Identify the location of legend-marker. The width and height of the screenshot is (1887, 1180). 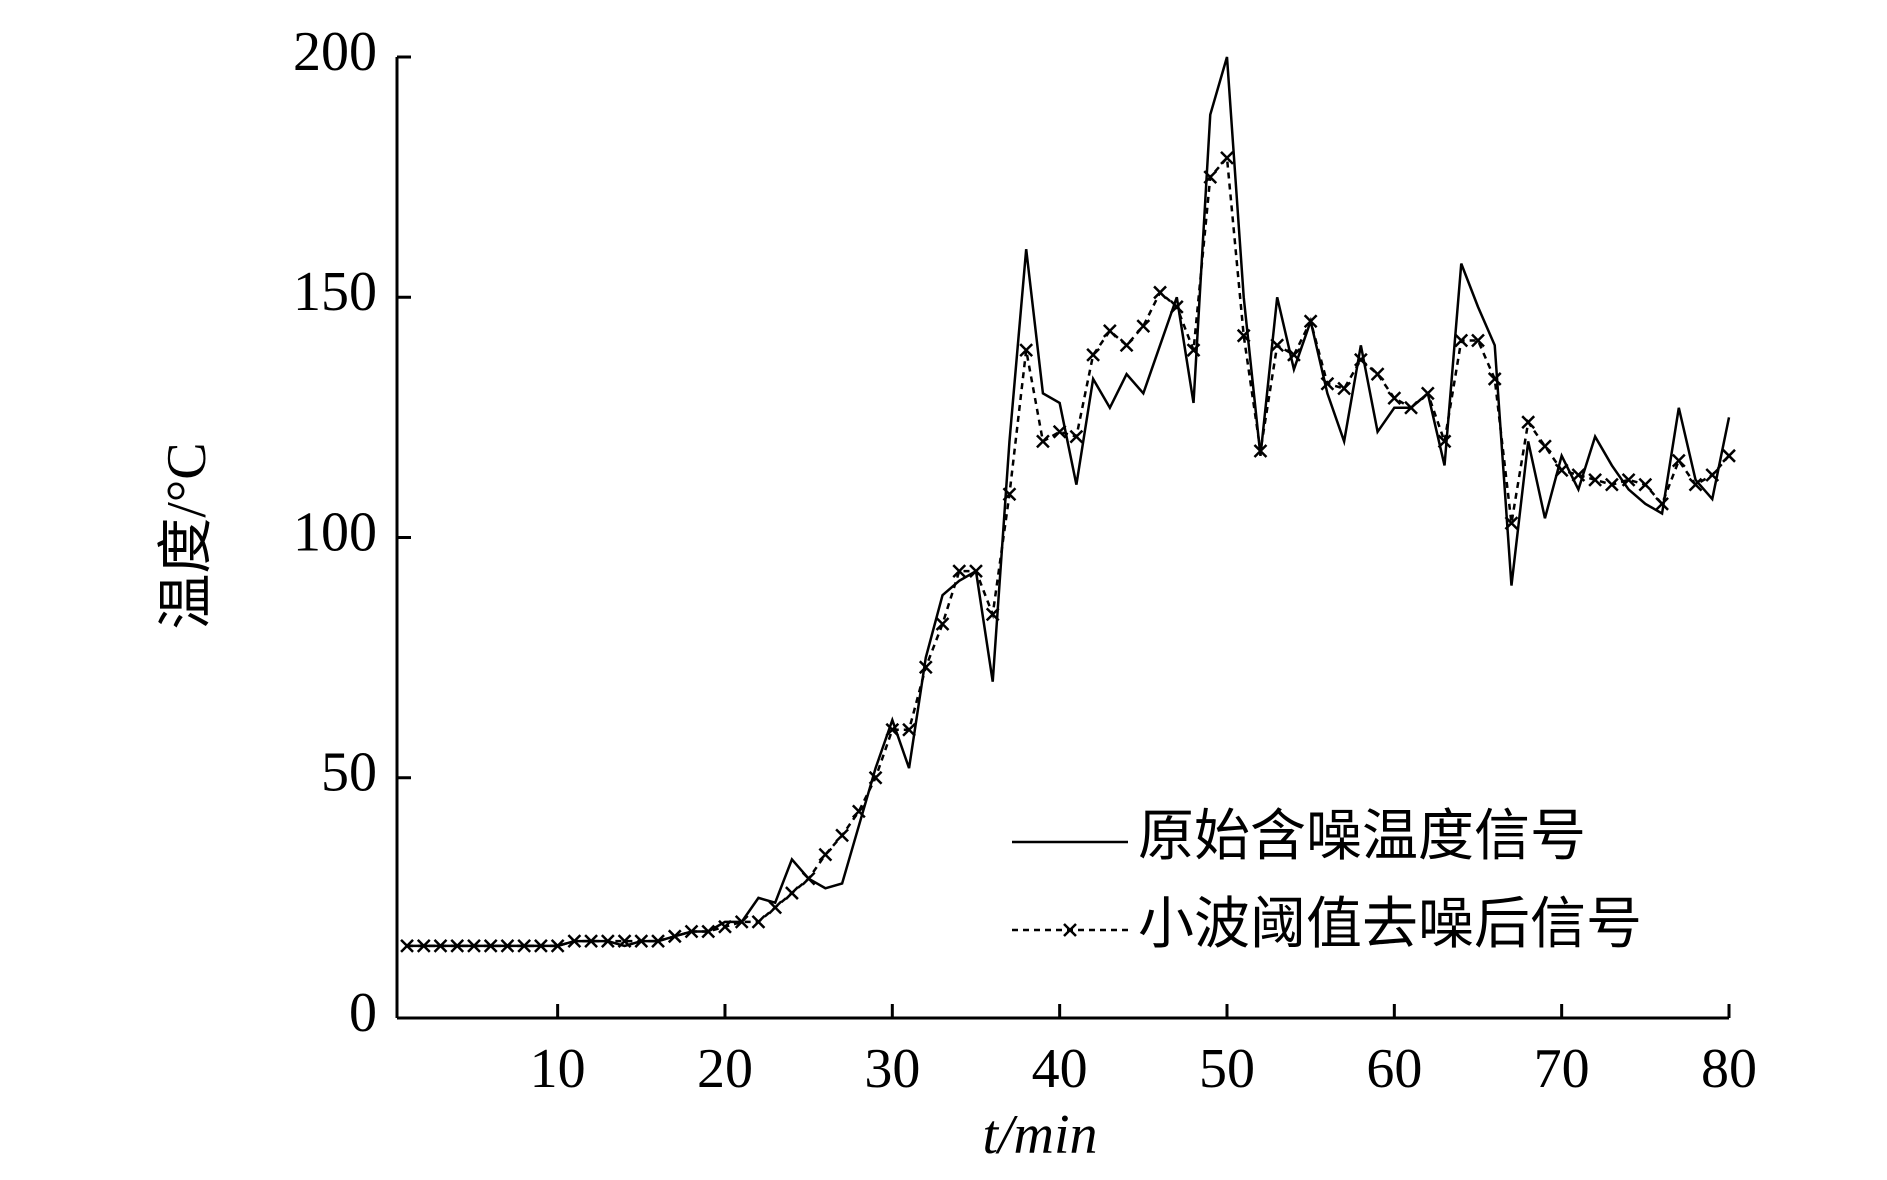
(1070, 930).